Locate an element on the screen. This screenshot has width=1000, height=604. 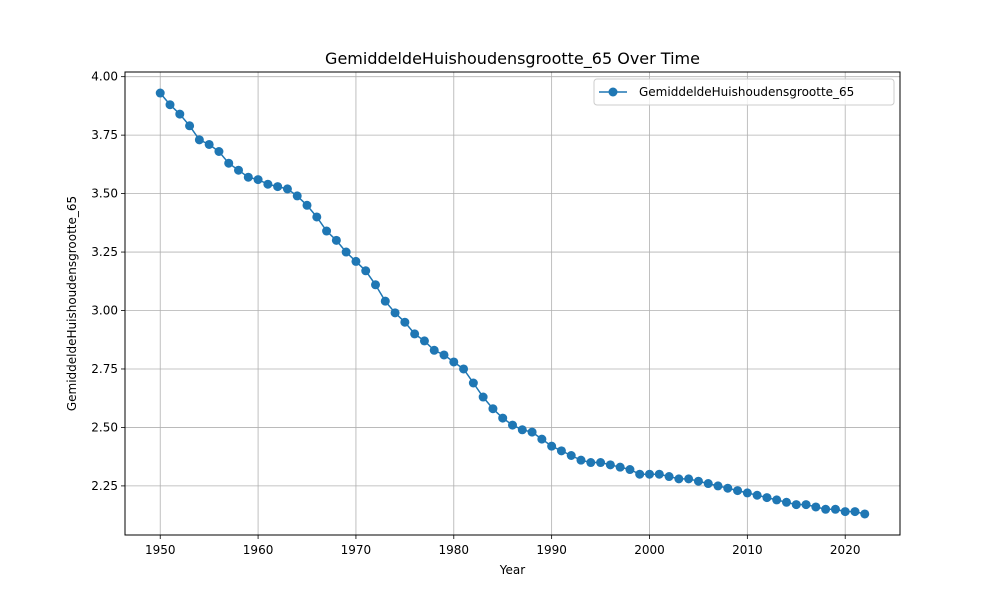
x-tick-label: 1980 is located at coordinates (454, 550).